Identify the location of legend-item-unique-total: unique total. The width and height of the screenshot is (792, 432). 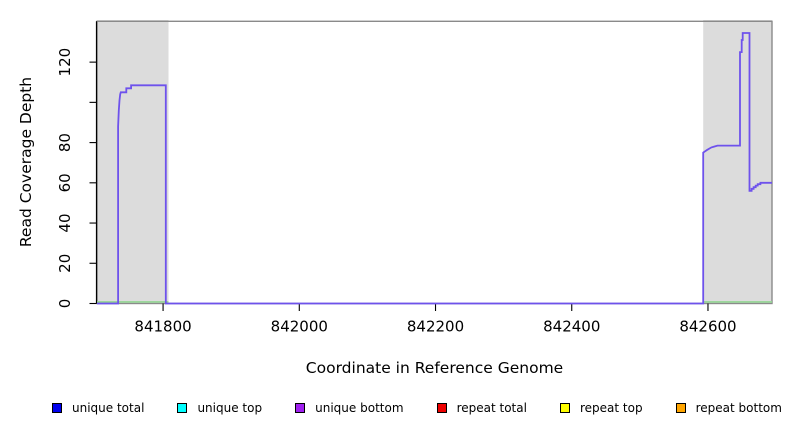
(98, 408).